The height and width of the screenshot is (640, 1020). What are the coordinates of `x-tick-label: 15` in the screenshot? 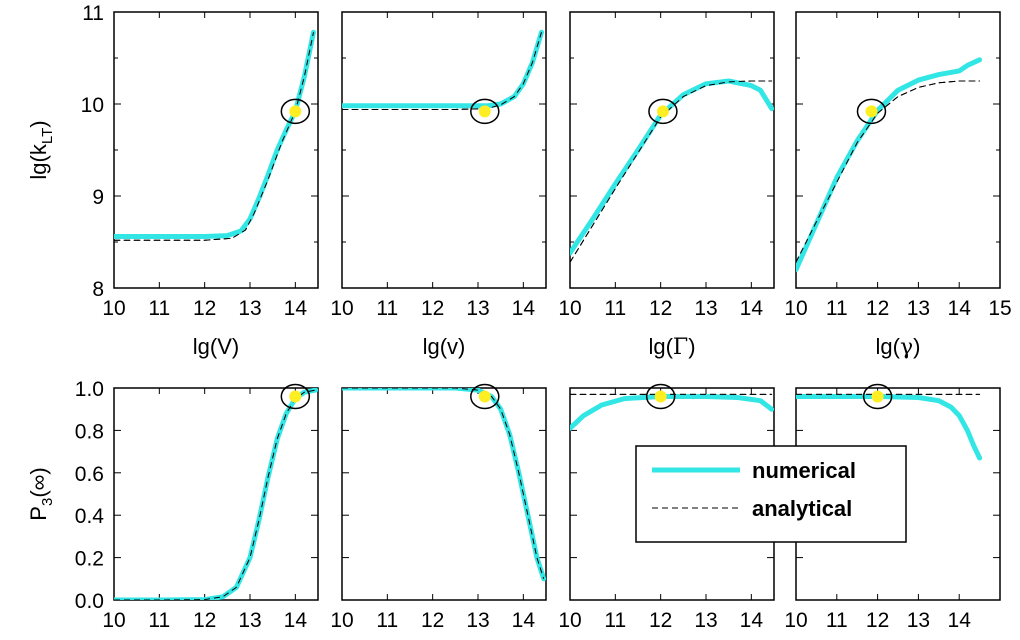 It's located at (999, 308).